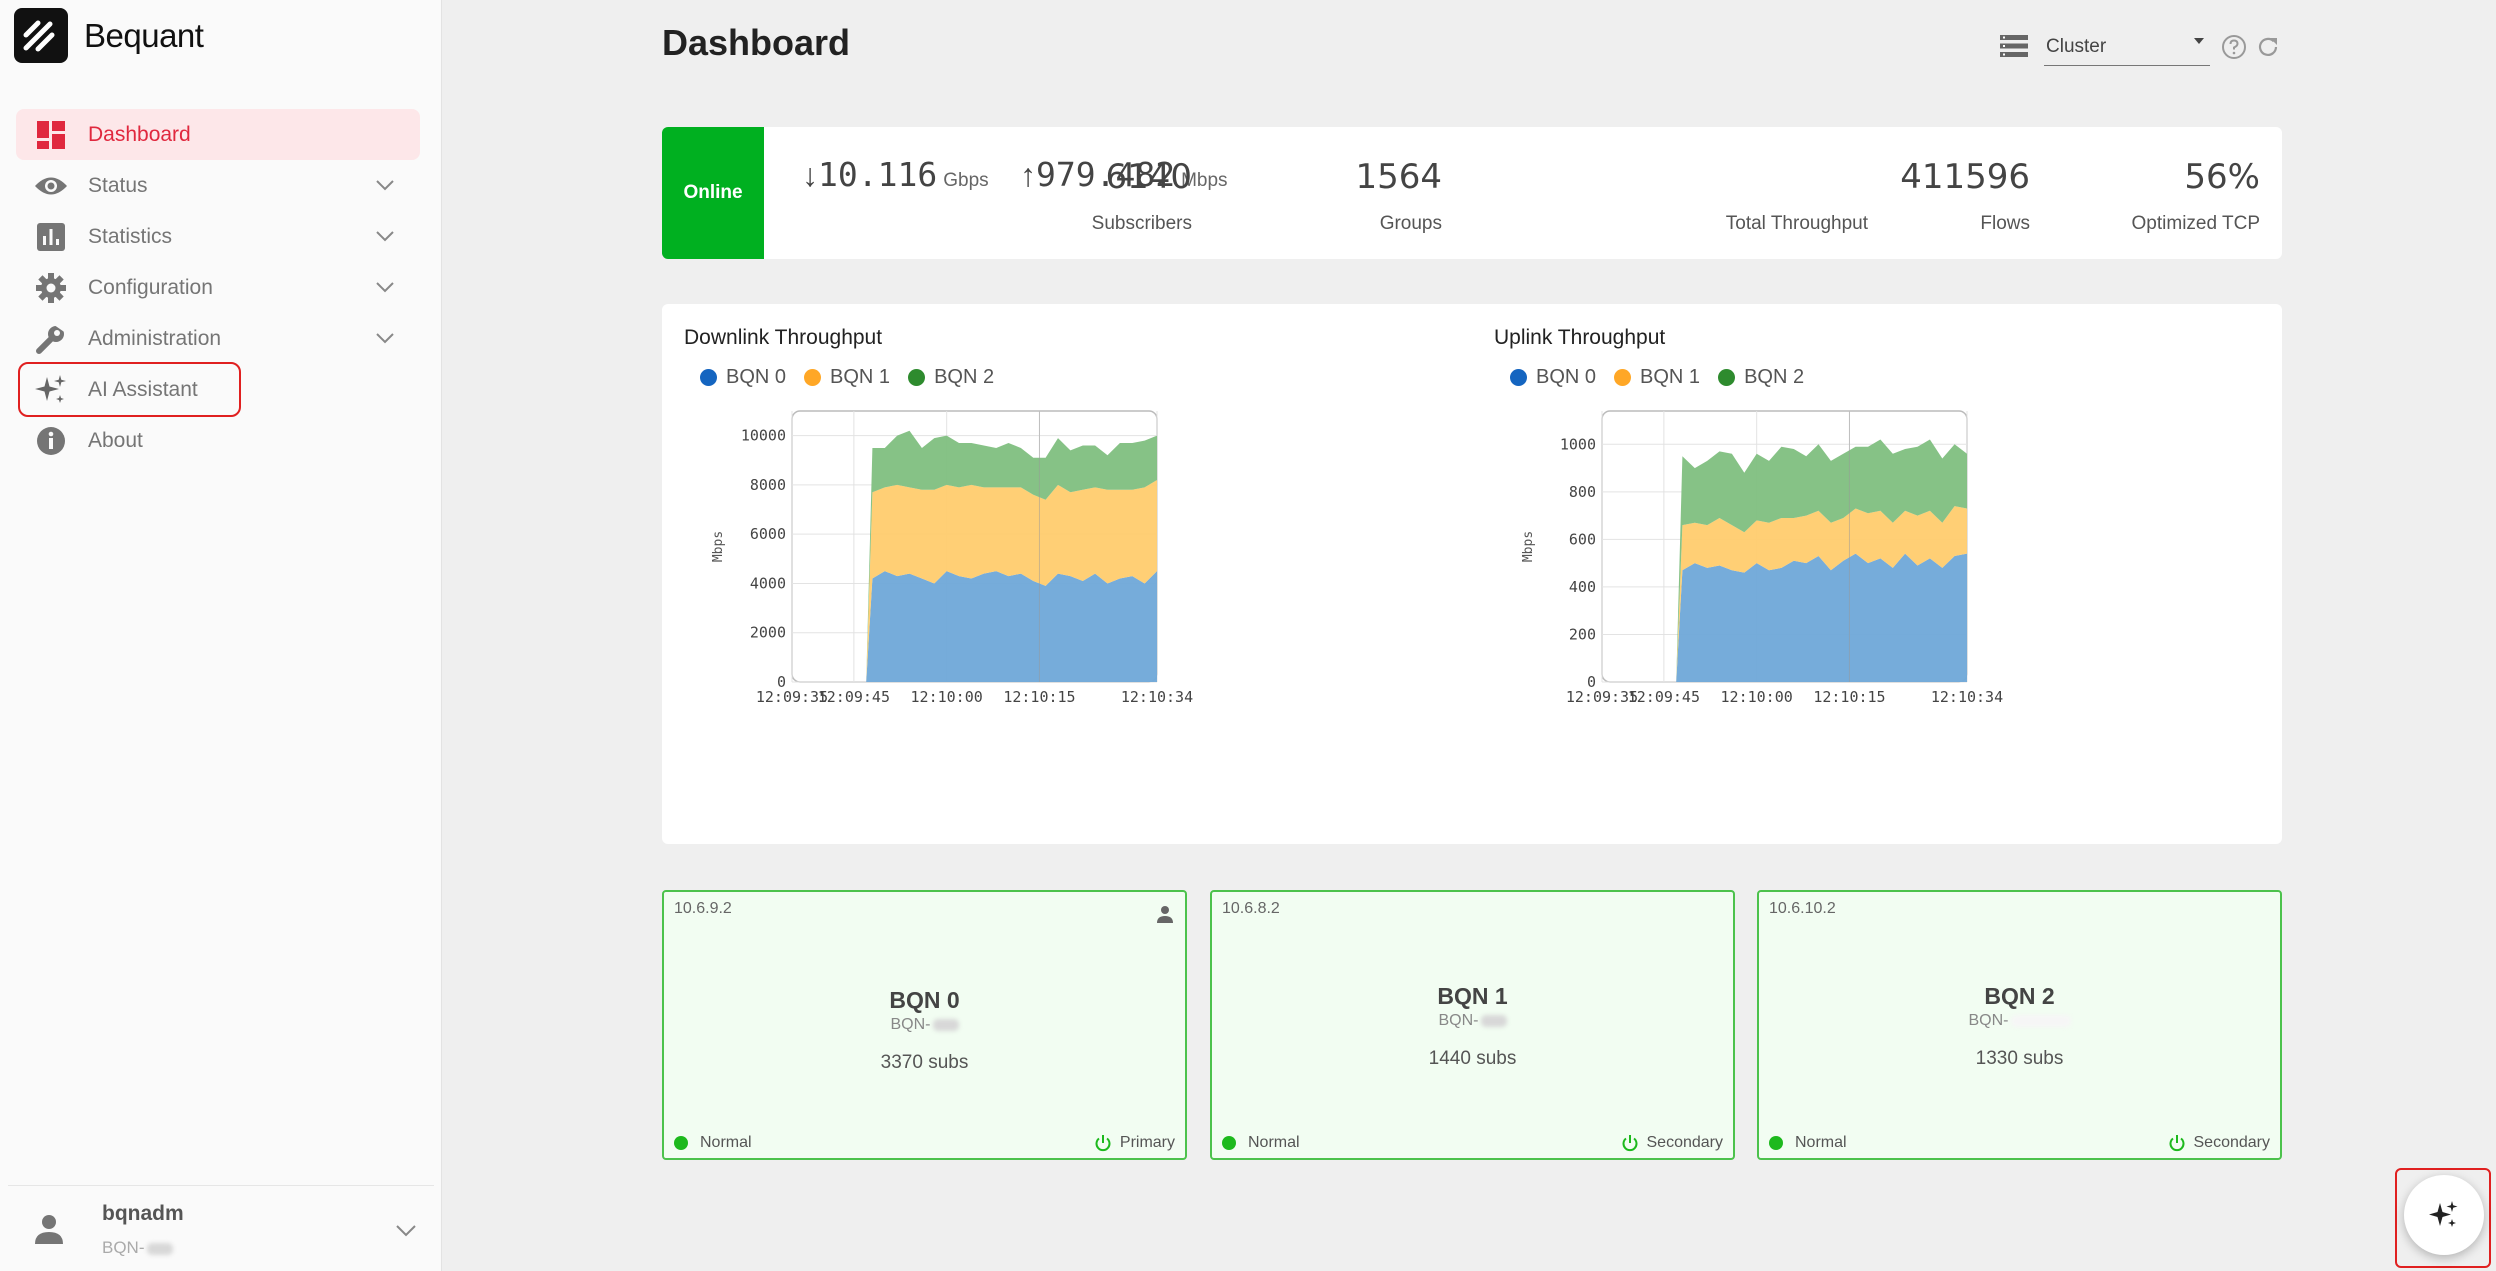 This screenshot has width=2496, height=1271. What do you see at coordinates (1988, 1020) in the screenshot?
I see `node-host-prefix: BQN-` at bounding box center [1988, 1020].